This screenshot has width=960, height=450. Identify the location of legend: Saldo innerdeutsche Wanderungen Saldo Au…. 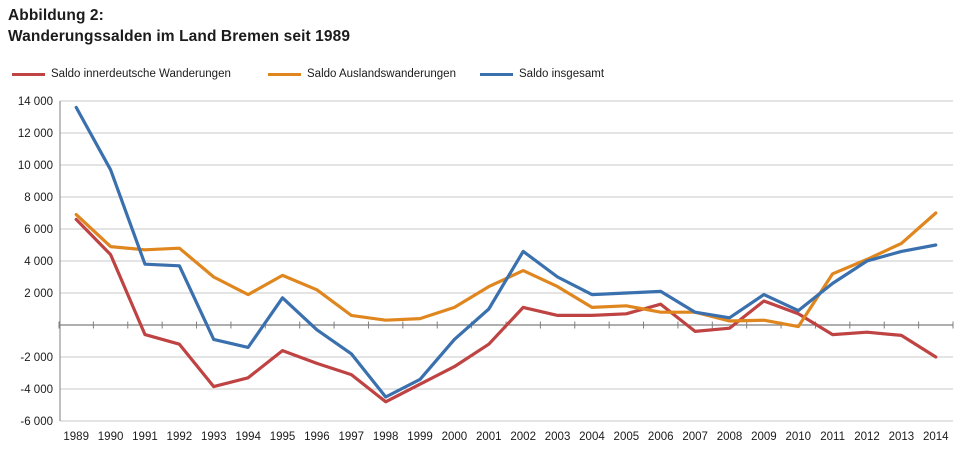
(480, 74).